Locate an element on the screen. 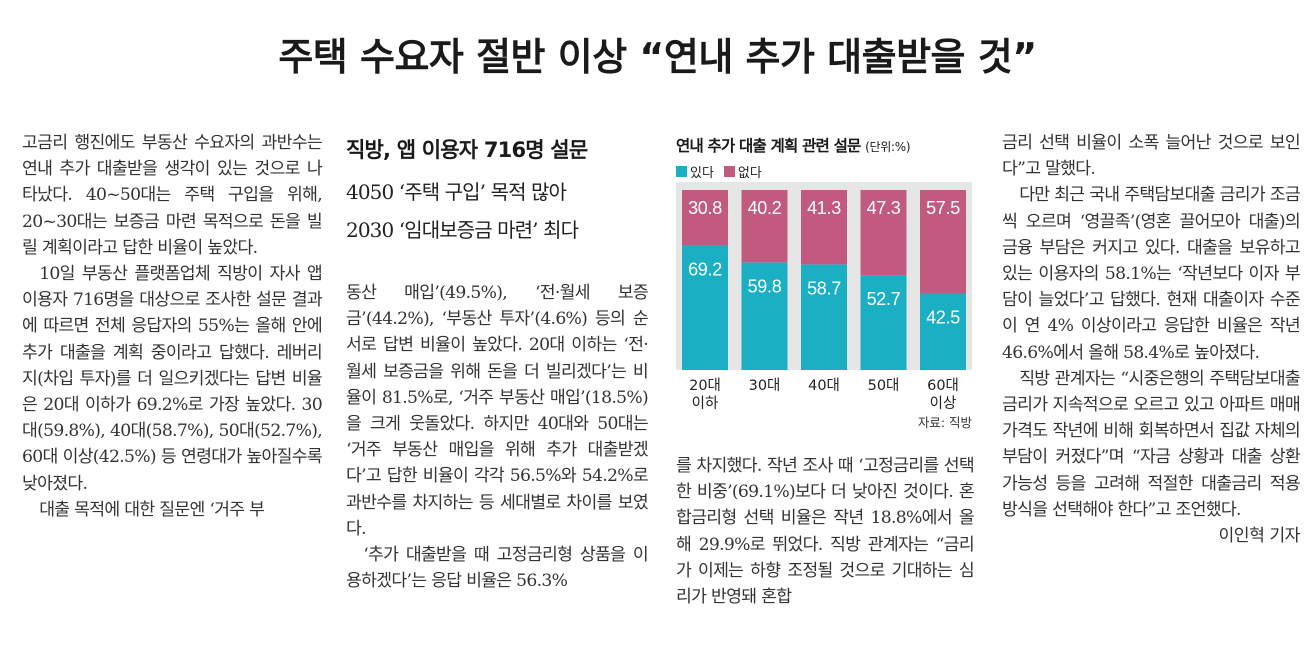 The width and height of the screenshot is (1315, 662). data-label: 69.2 is located at coordinates (705, 269).